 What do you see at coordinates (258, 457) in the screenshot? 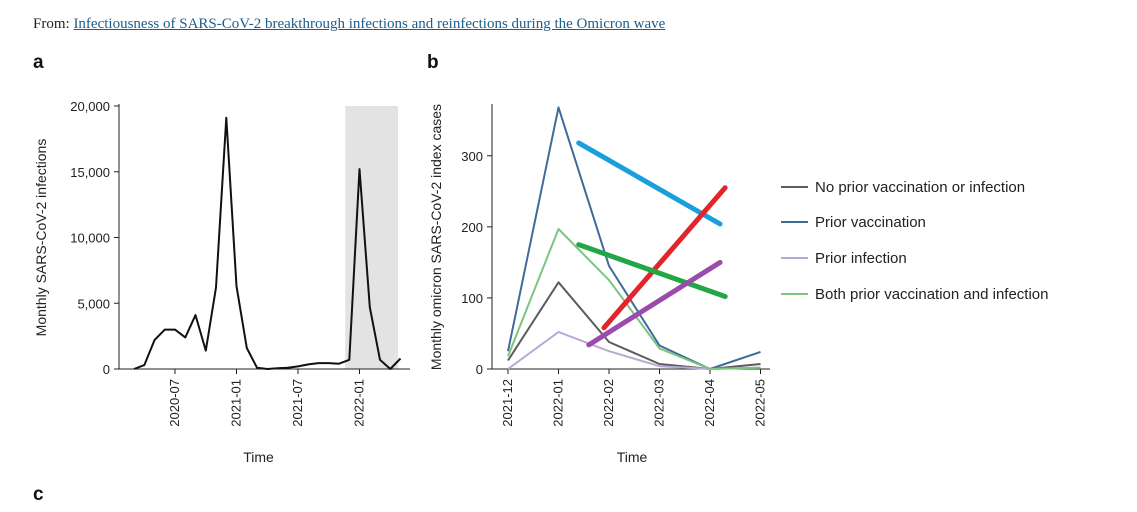
I see `panel-a-x-axis-label: Time` at bounding box center [258, 457].